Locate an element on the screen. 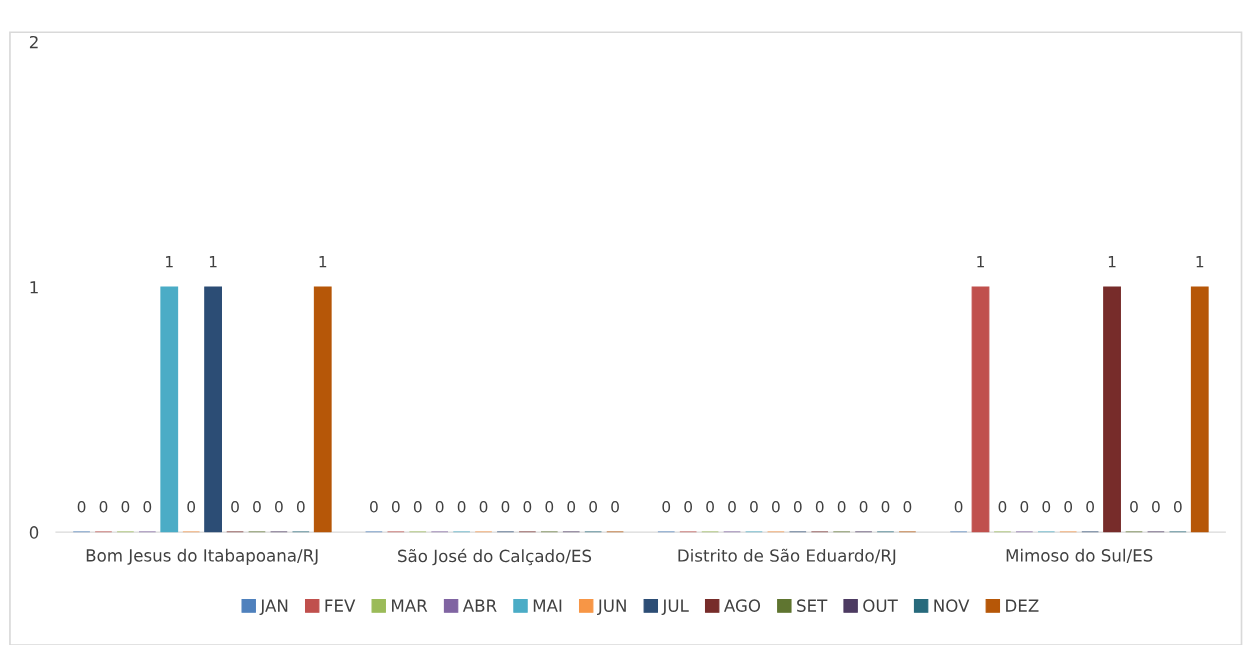 This screenshot has height=645, width=1244. x-tick-label: Bom Jesus do Itabapoana/RJ is located at coordinates (202, 556).